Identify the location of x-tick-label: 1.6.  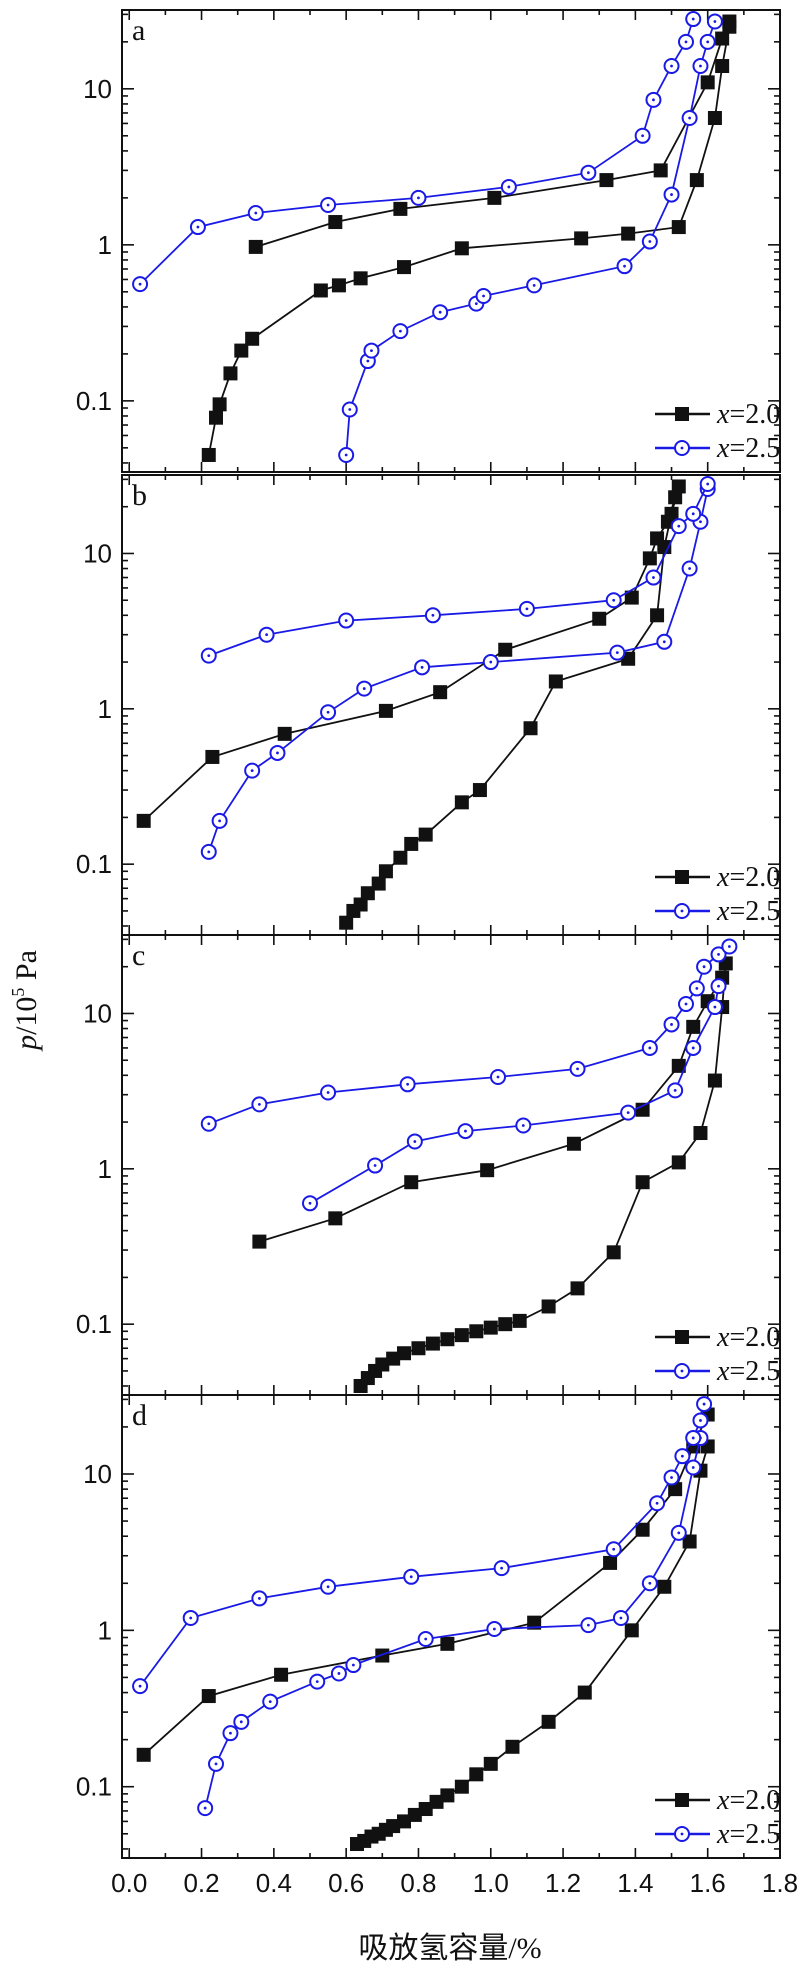
(708, 1883).